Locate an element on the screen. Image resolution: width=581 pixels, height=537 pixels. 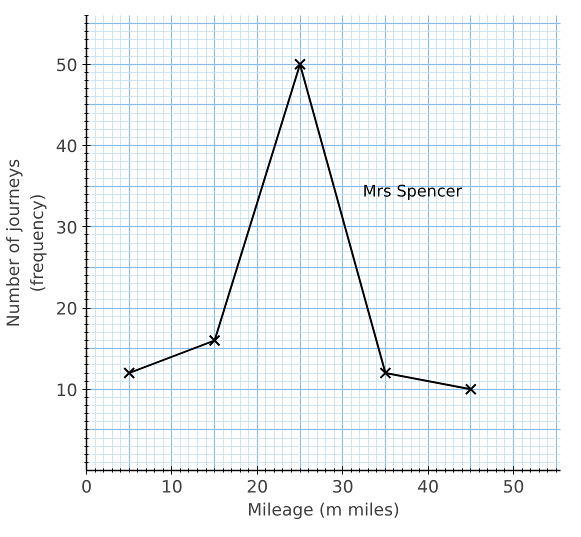
x-tick-label: 0 is located at coordinates (86, 488).